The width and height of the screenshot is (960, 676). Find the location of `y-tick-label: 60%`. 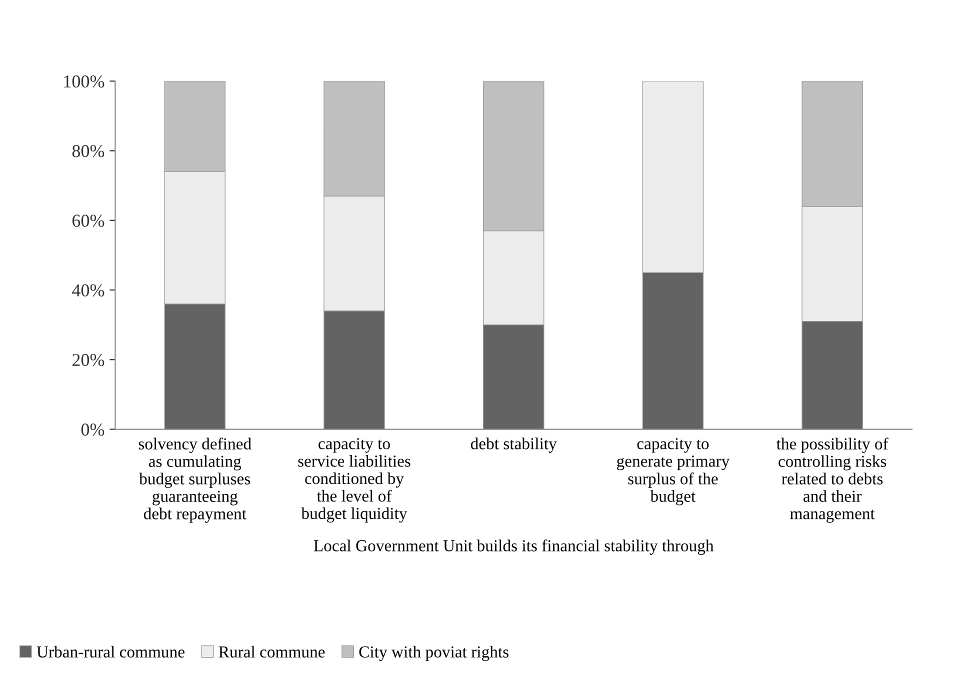

y-tick-label: 60% is located at coordinates (88, 220).